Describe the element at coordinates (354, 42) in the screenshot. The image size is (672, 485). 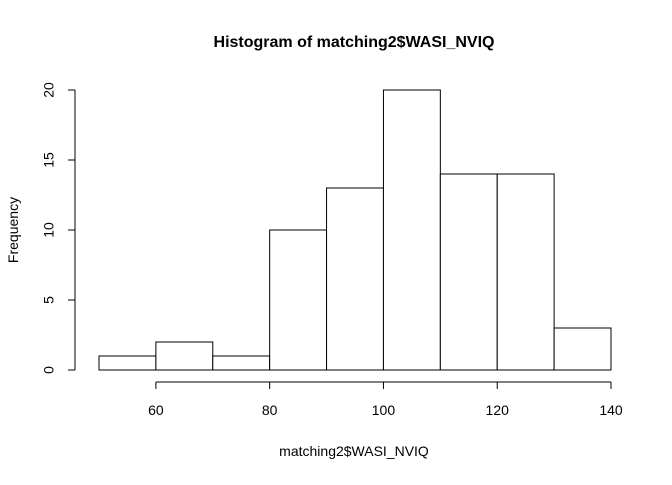
I see `chart-title: Histogram of matching2$WASI_NVIQ` at that location.